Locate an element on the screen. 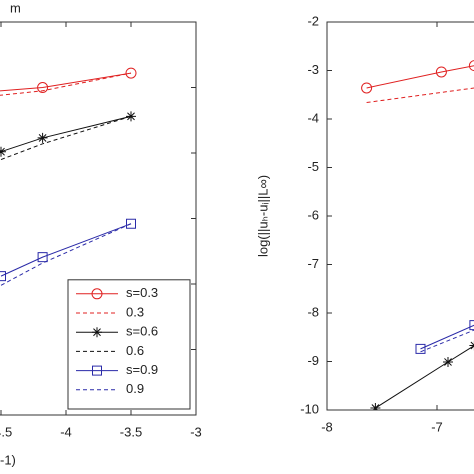 The height and width of the screenshot is (474, 474). x-tick-label: -3 is located at coordinates (196, 431).